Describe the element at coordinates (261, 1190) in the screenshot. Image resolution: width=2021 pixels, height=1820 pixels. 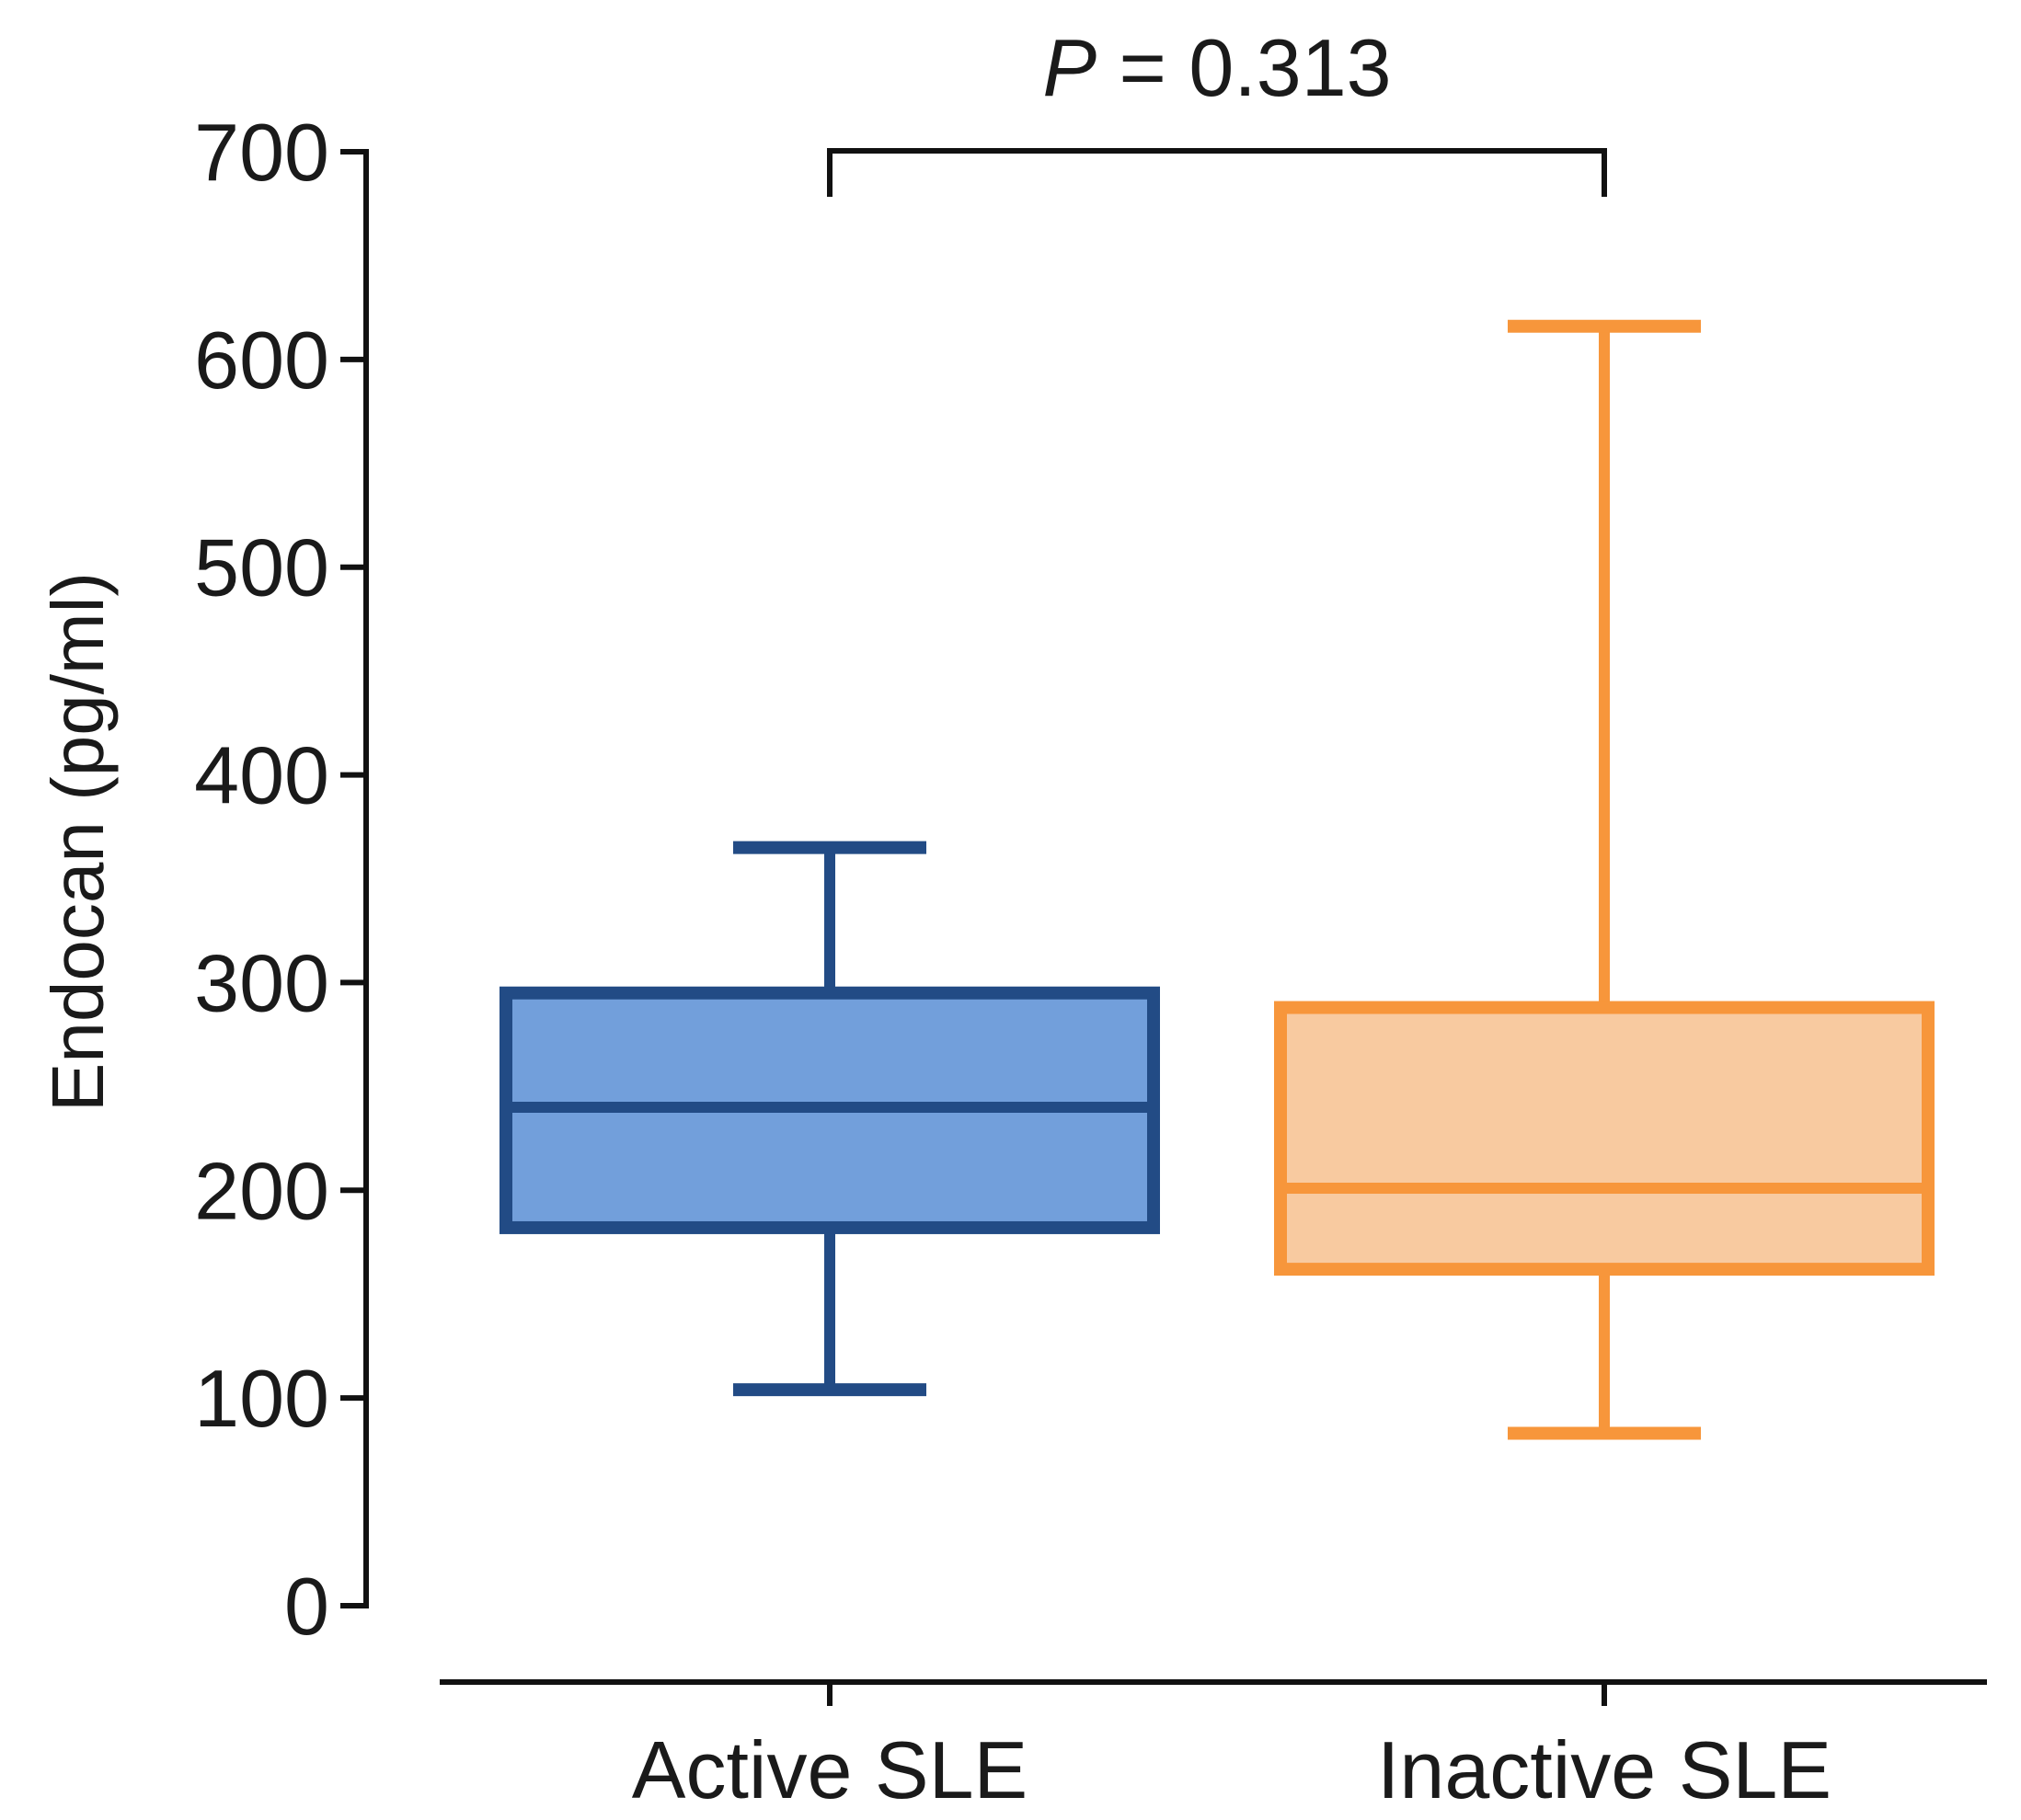
I see `y-tick-label: 200` at that location.